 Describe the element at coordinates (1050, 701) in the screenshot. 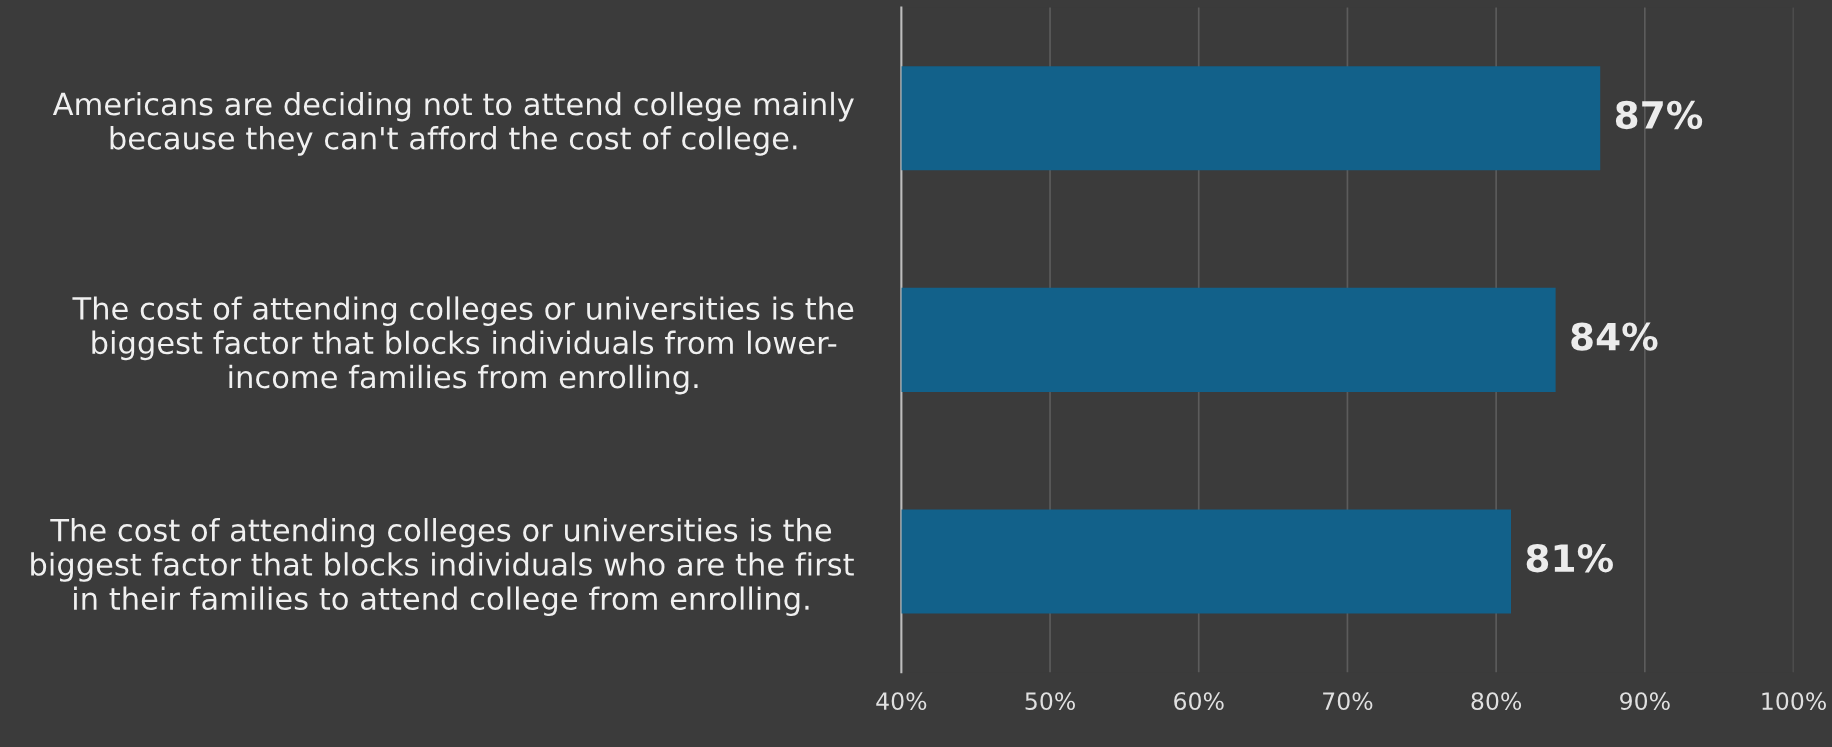

I see `x-tick-label: 50%` at that location.